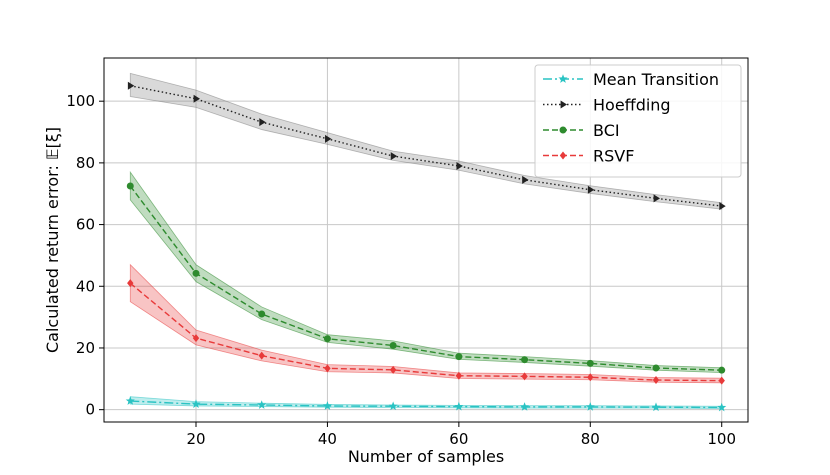  I want to click on y-tick-label-80: 80, so click(85, 163).